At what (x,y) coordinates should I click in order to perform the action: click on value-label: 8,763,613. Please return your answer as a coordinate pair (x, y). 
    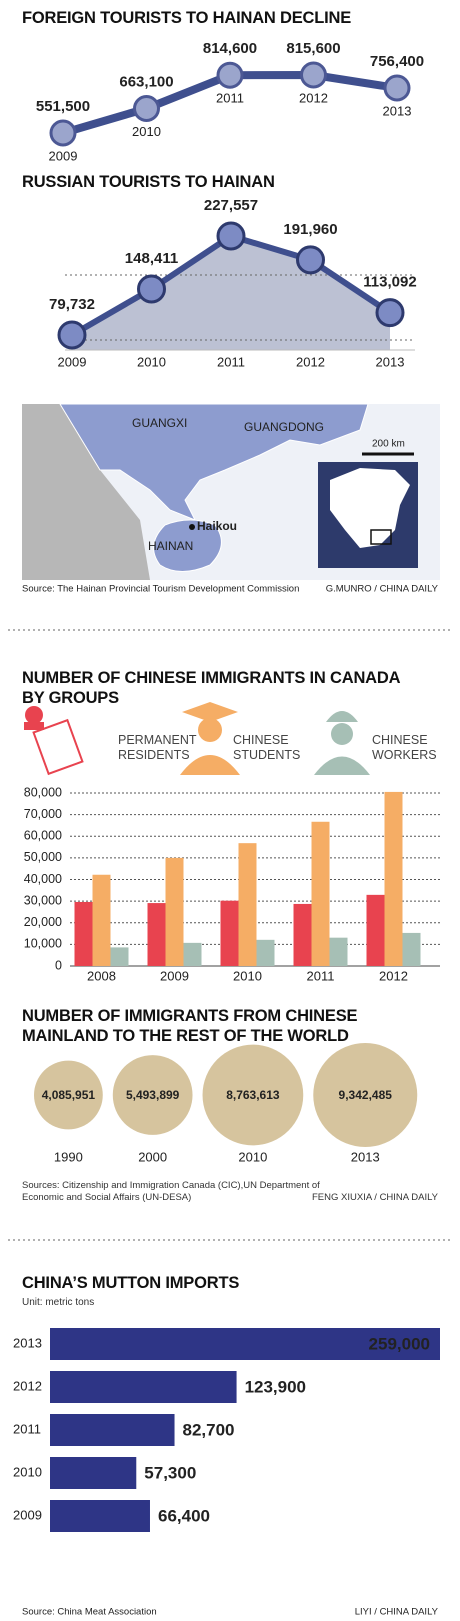
    Looking at the image, I should click on (253, 1095).